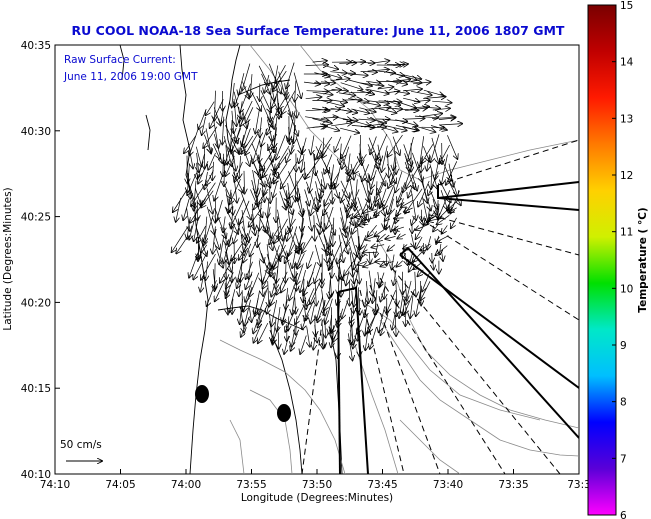  I want to click on colorbar, so click(602, 260).